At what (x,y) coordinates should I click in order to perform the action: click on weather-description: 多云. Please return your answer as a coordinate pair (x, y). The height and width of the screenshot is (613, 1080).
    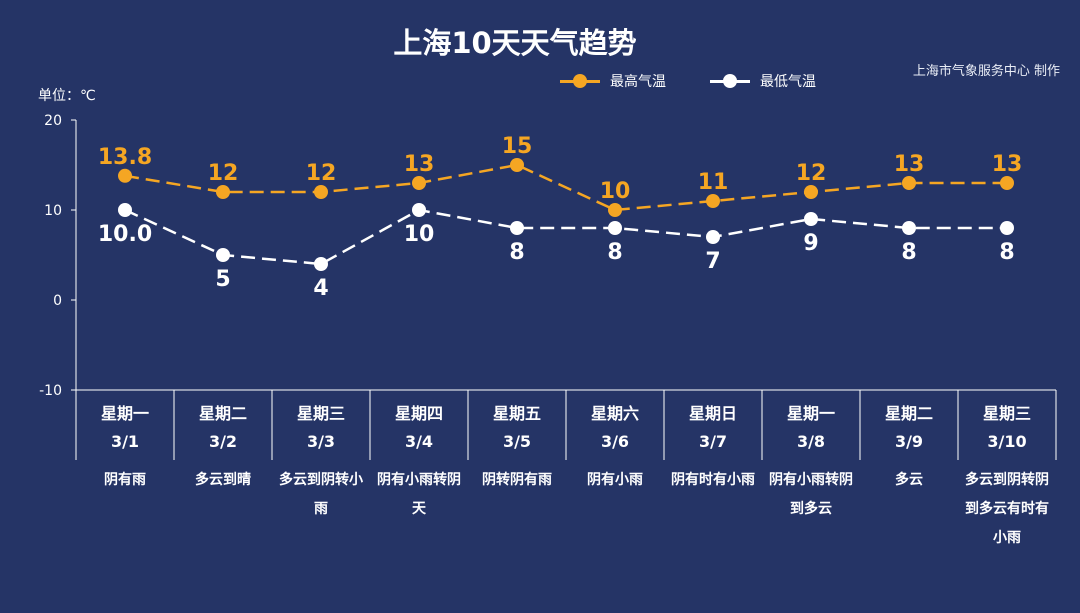
    Looking at the image, I should click on (909, 480).